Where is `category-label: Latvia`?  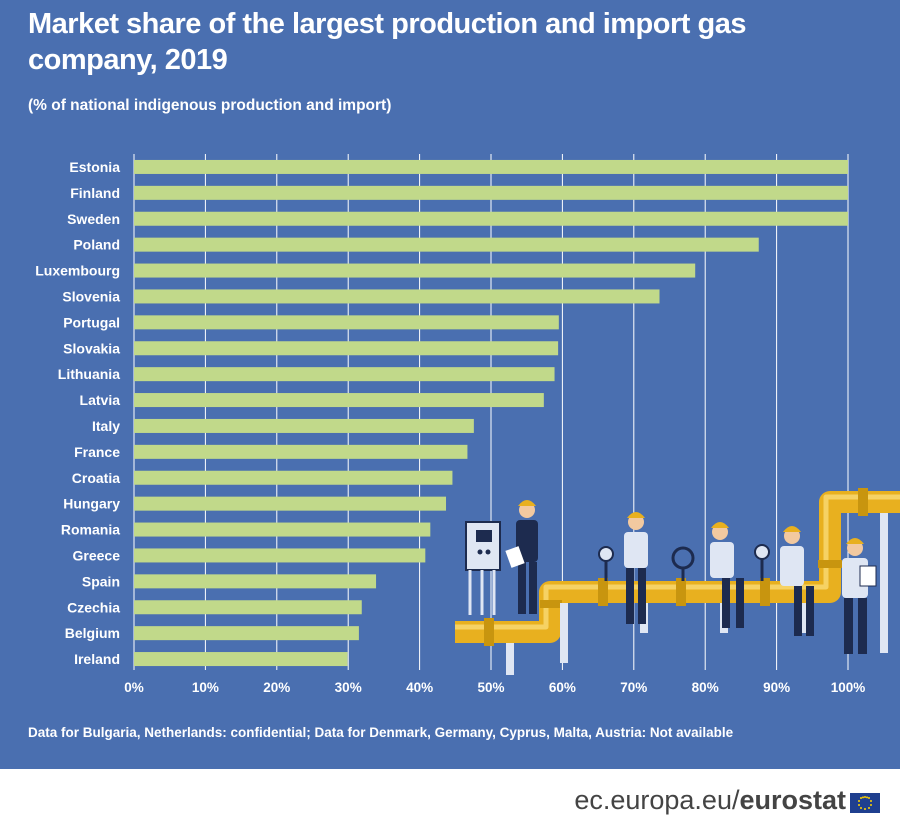 category-label: Latvia is located at coordinates (100, 400).